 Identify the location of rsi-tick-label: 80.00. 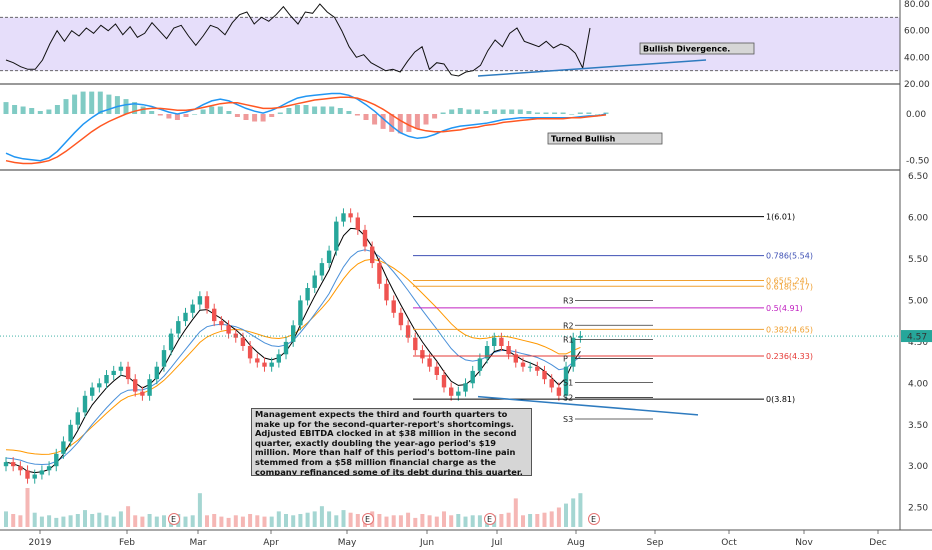
(917, 5).